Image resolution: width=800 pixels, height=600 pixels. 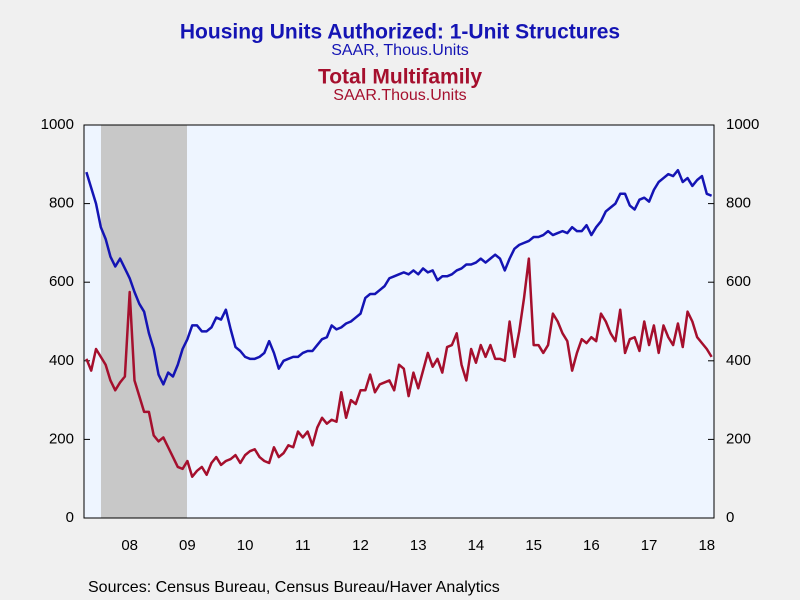 What do you see at coordinates (61, 360) in the screenshot?
I see `y-tick-label: 400` at bounding box center [61, 360].